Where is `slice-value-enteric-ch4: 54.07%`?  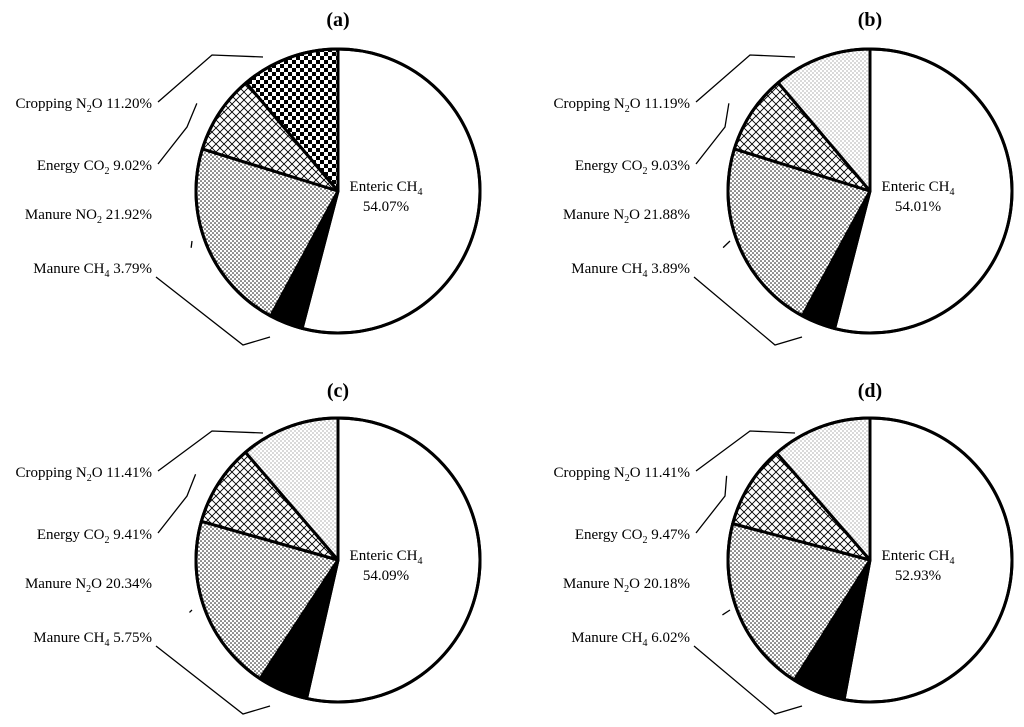 slice-value-enteric-ch4: 54.07% is located at coordinates (386, 207).